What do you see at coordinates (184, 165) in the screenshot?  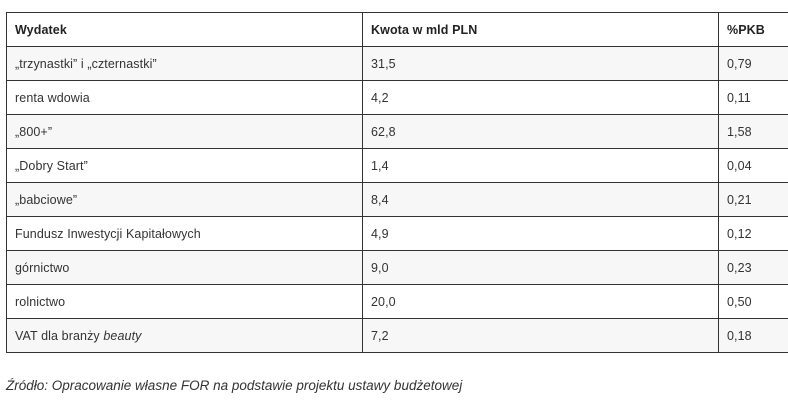 I see `cell-expense: „Dobry Start”` at bounding box center [184, 165].